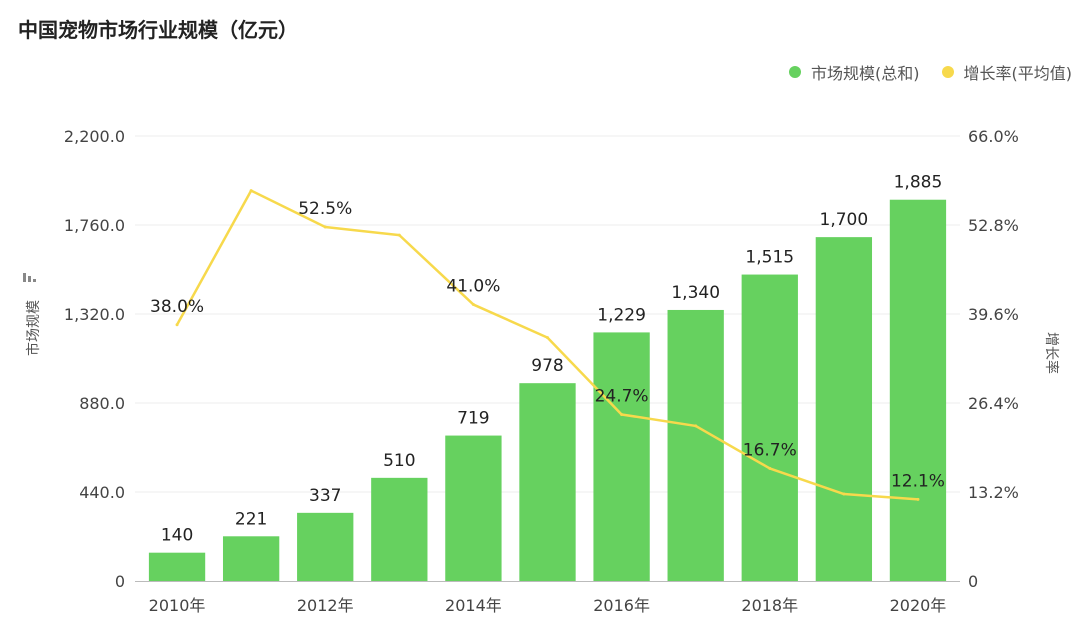 This screenshot has height=633, width=1080. What do you see at coordinates (930, 72) in the screenshot?
I see `chart-legend: 市场规模(总和) 增长率(平均值)` at bounding box center [930, 72].